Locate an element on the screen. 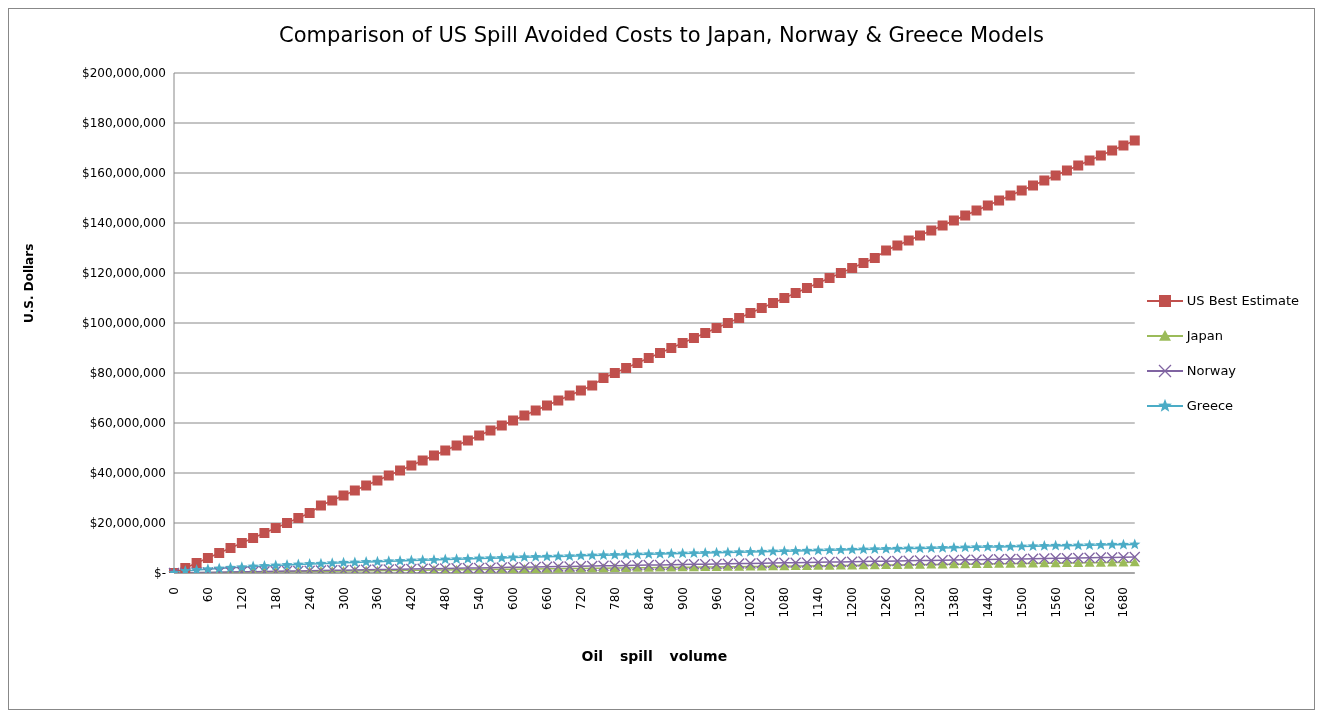 The image size is (1325, 720). y-tick-label: $- is located at coordinates (160, 573).